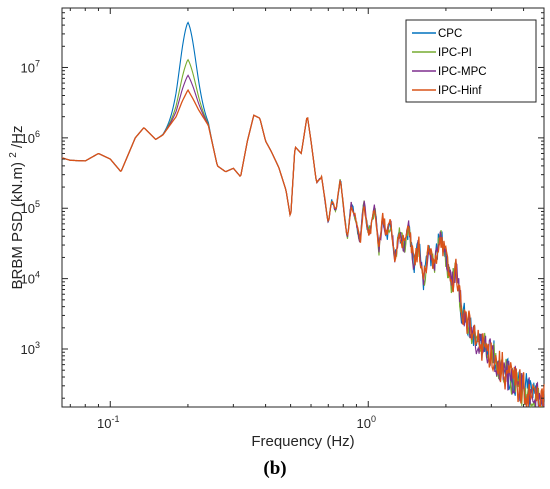 This screenshot has width=550, height=489. What do you see at coordinates (460, 91) in the screenshot?
I see `legend-label: IPC-Hinf` at bounding box center [460, 91].